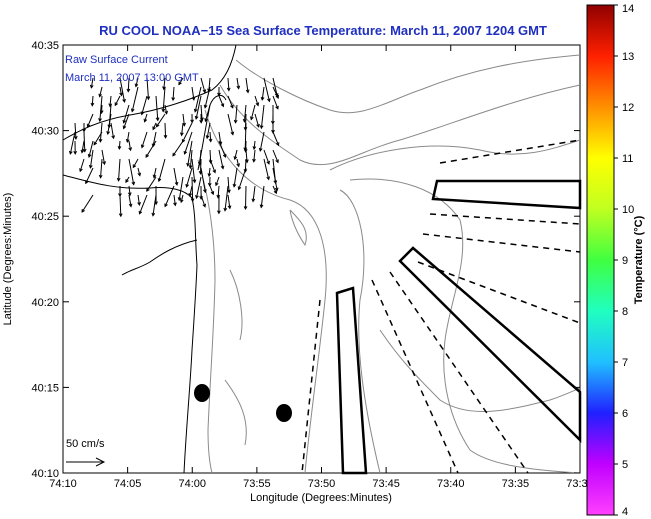 This screenshot has width=651, height=519. What do you see at coordinates (490, 345) in the screenshot?
I see `survey-box-southeast` at bounding box center [490, 345].